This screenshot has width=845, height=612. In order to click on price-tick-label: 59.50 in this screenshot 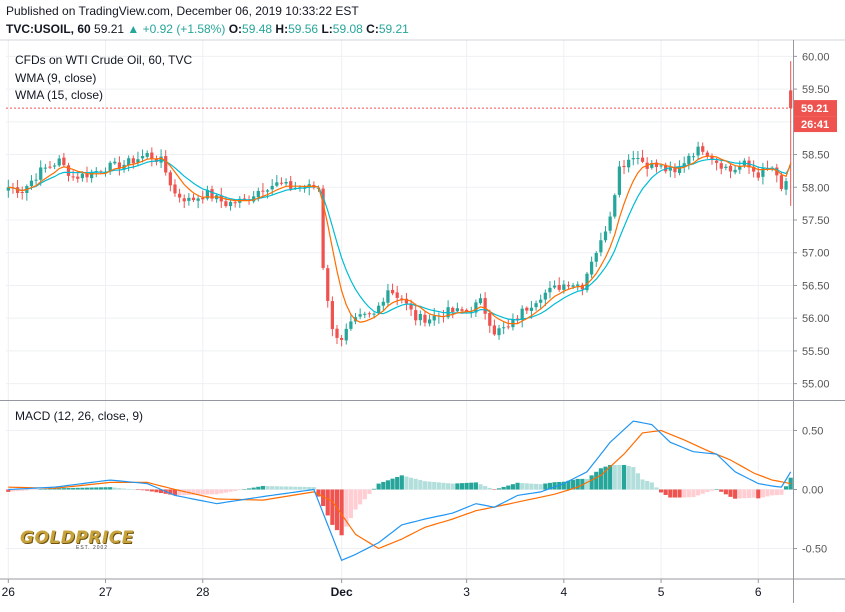, I will do `click(816, 90)`.